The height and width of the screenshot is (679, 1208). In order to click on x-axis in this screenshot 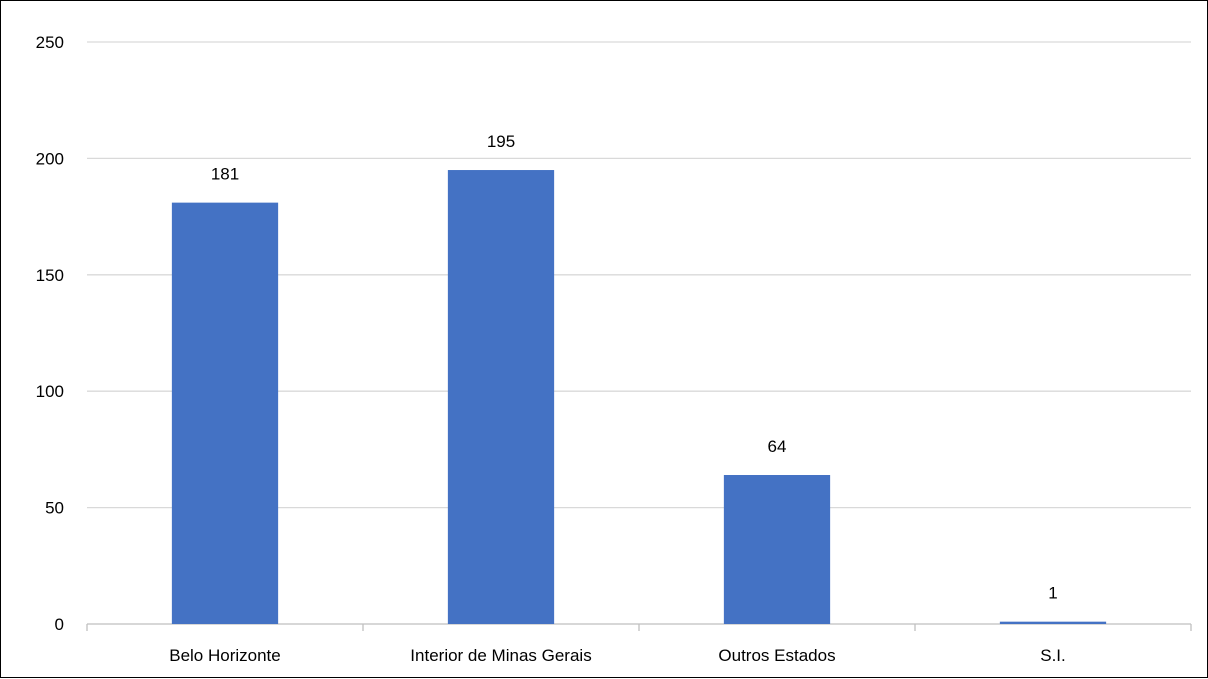, I will do `click(639, 627)`.